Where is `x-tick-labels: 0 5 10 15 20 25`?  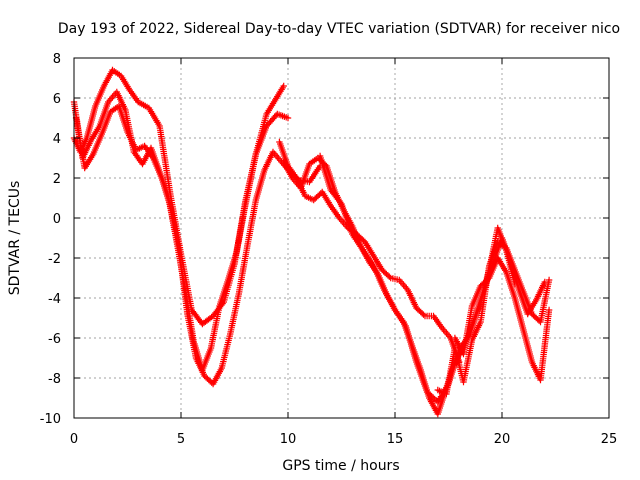 x-tick-labels: 0 5 10 15 20 25 is located at coordinates (343, 439).